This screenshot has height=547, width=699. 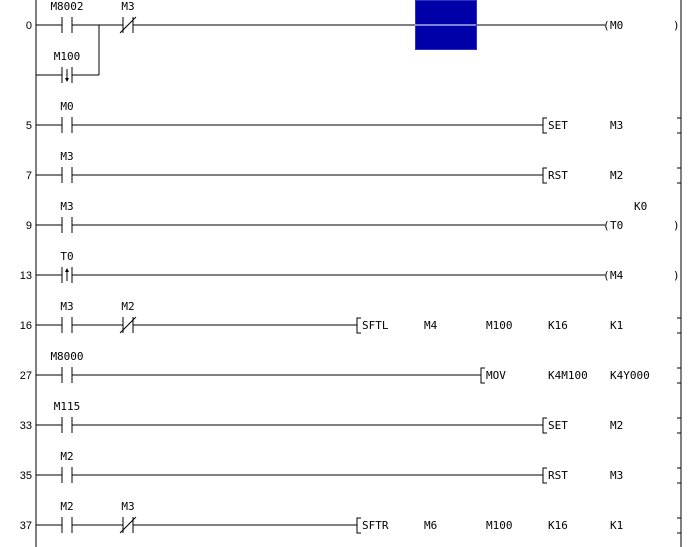 What do you see at coordinates (351, 467) in the screenshot?
I see `rung-35: 35 M2 RST M3` at bounding box center [351, 467].